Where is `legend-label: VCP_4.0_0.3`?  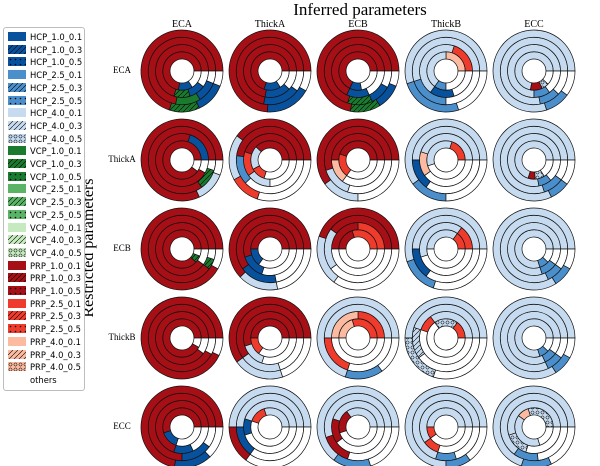 legend-label: VCP_4.0_0.3 is located at coordinates (56, 240).